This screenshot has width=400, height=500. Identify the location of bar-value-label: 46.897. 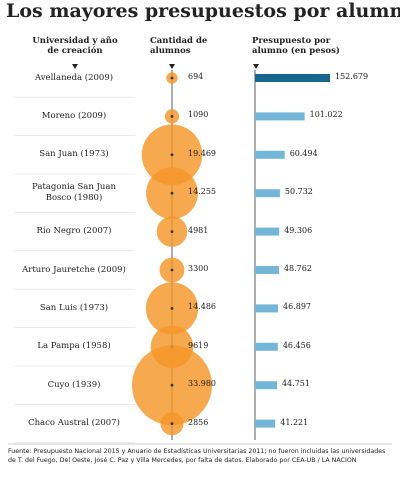
(297, 307).